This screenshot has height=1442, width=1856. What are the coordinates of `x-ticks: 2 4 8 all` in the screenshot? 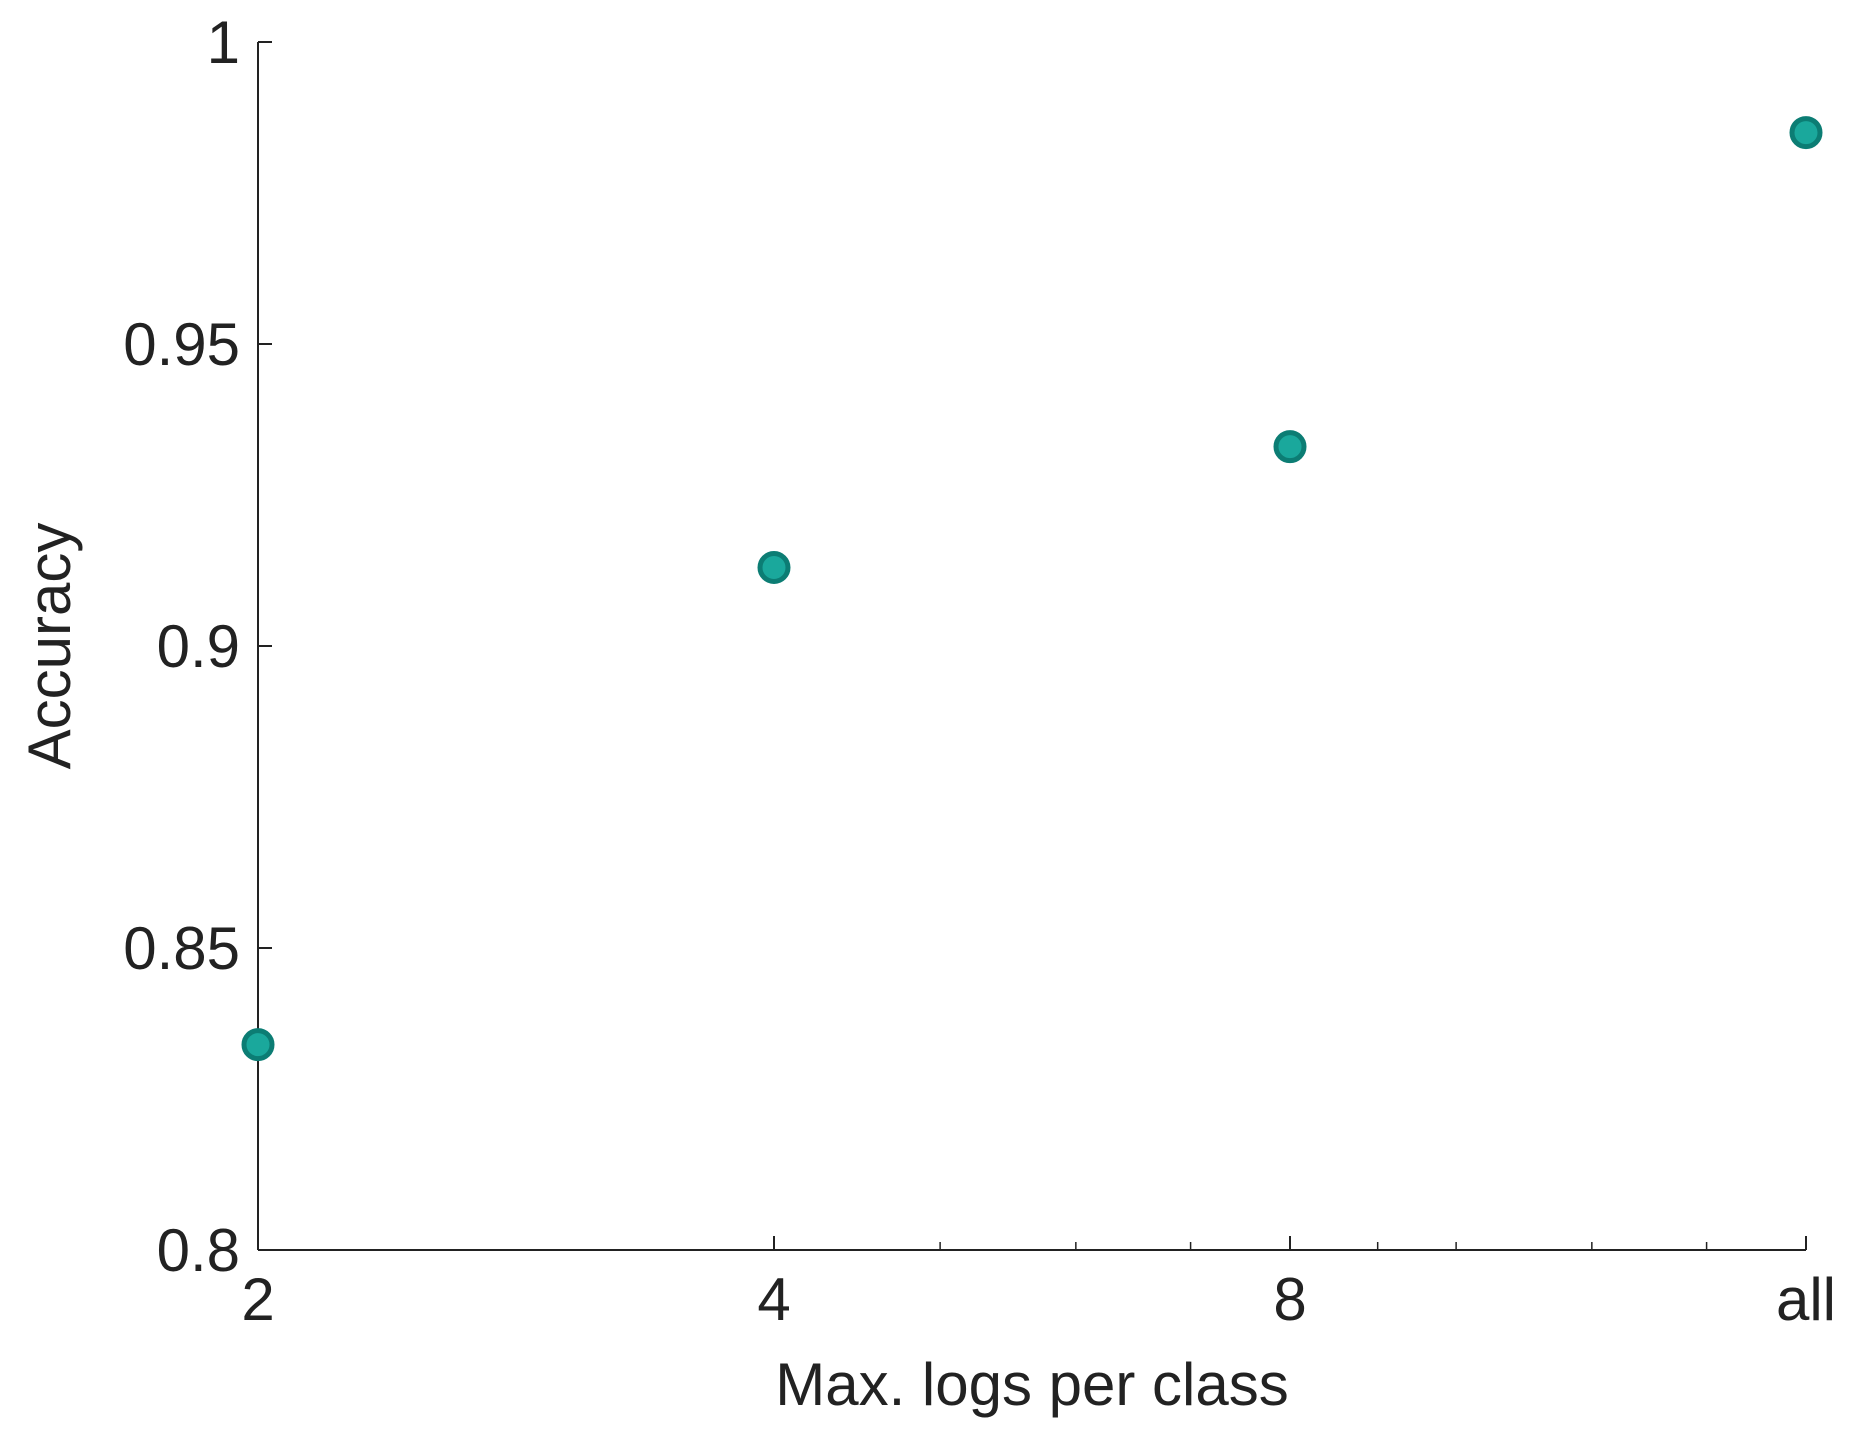 It's located at (1038, 1284).